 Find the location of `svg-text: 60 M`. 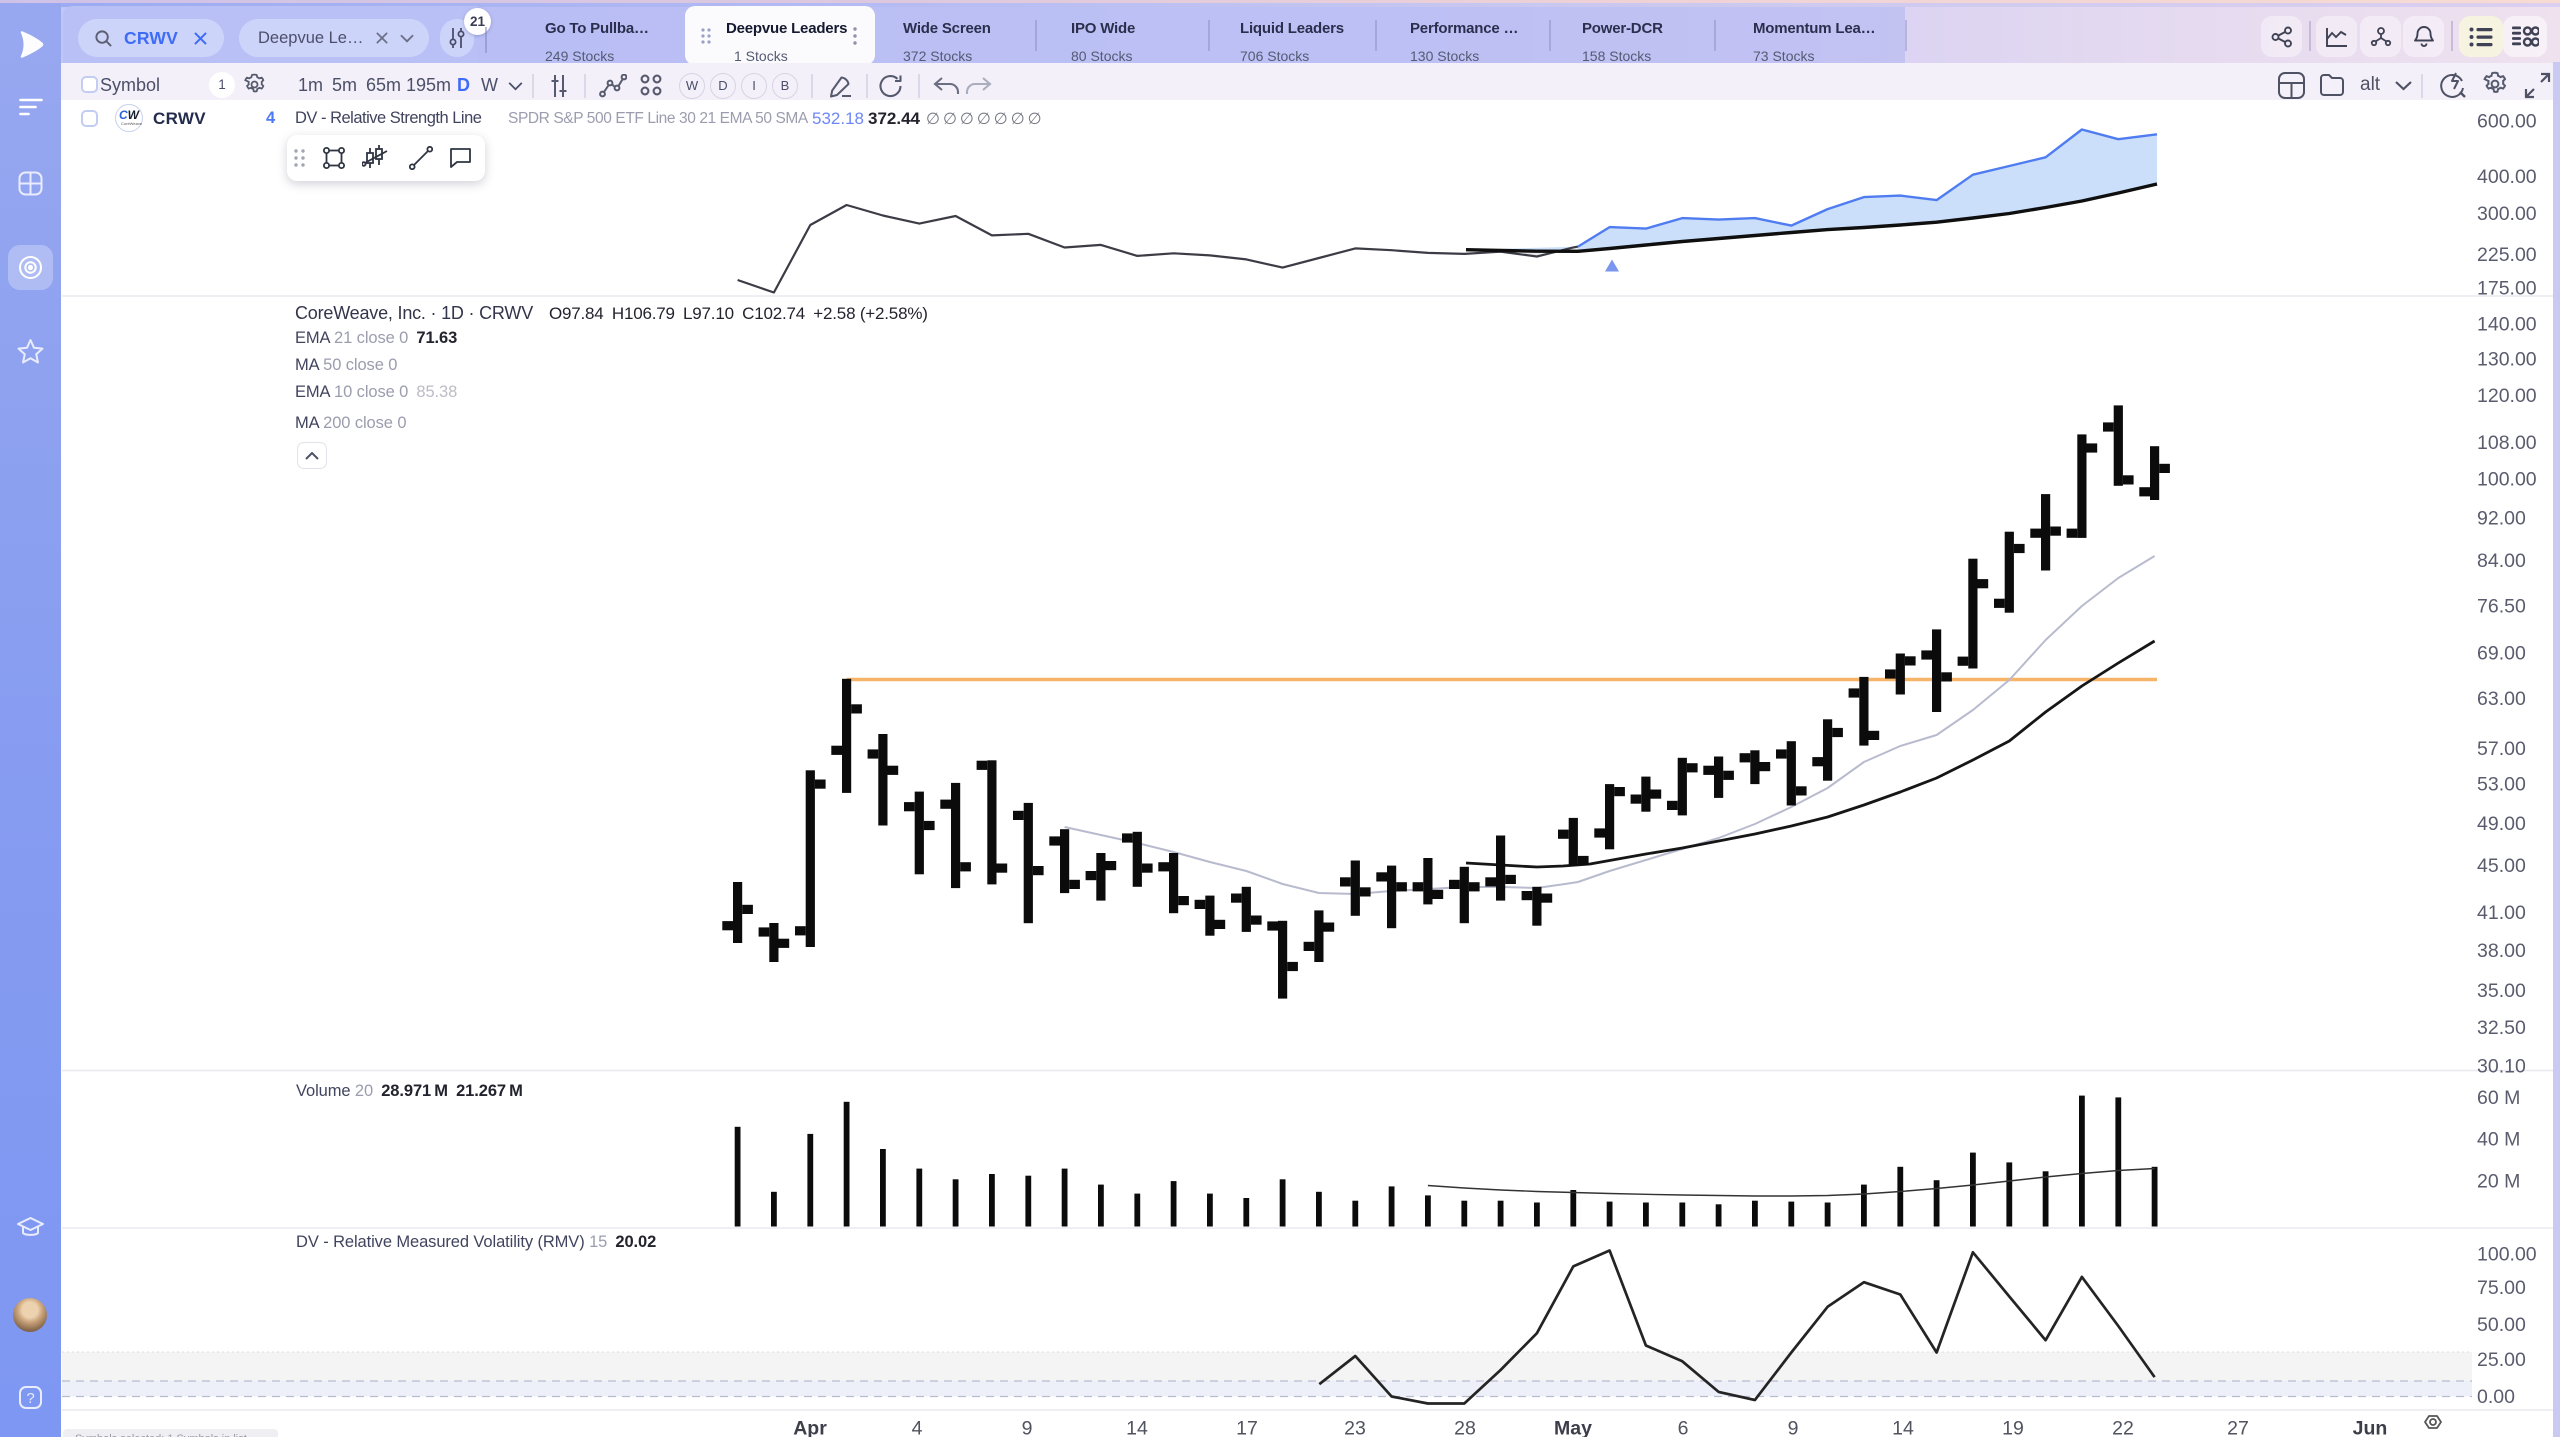

svg-text: 60 M is located at coordinates (2498, 1098).